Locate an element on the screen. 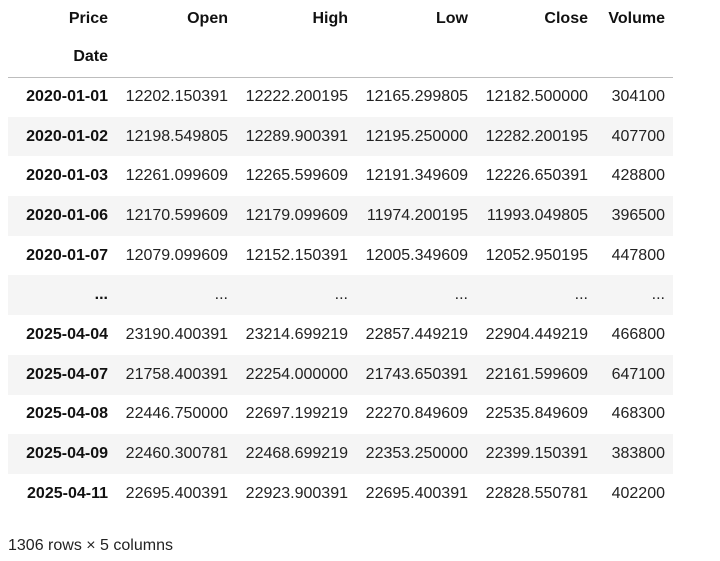 Image resolution: width=720 pixels, height=561 pixels. cell-open: 12261.099609 is located at coordinates (176, 176).